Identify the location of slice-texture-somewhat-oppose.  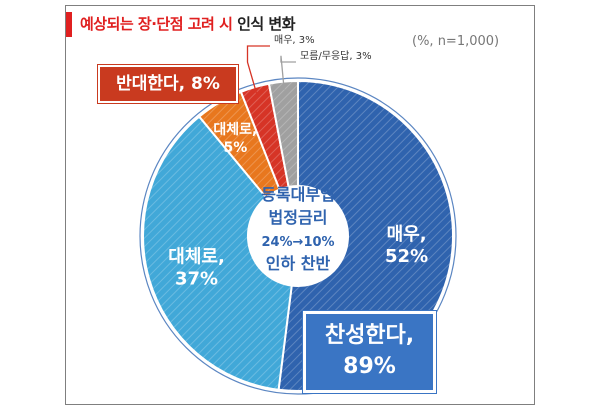
(239, 144).